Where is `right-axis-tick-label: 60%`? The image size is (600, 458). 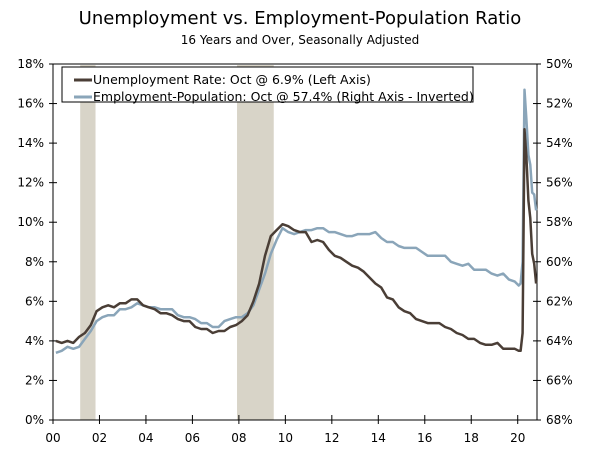 right-axis-tick-label: 60% is located at coordinates (559, 262).